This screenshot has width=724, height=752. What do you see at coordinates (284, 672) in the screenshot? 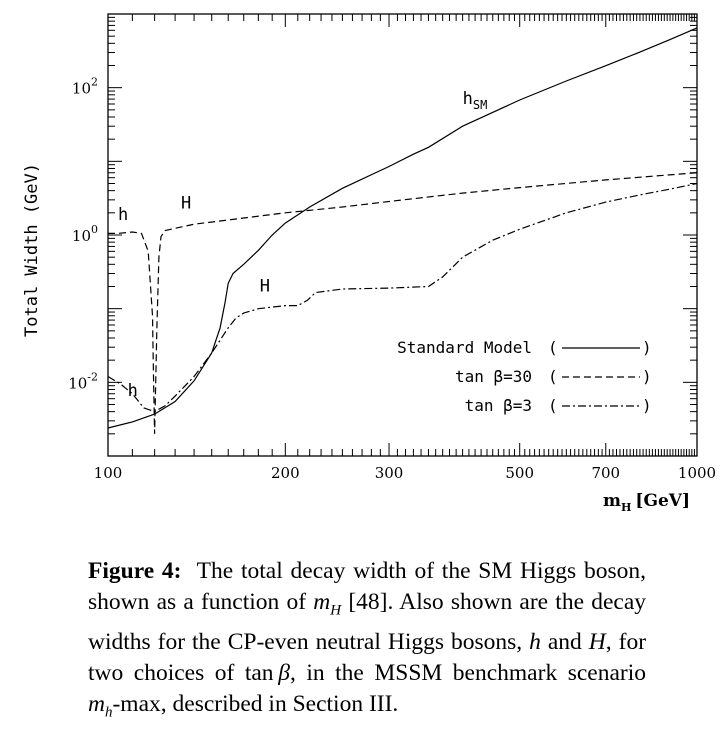
I see `caption-math-beta: β` at bounding box center [284, 672].